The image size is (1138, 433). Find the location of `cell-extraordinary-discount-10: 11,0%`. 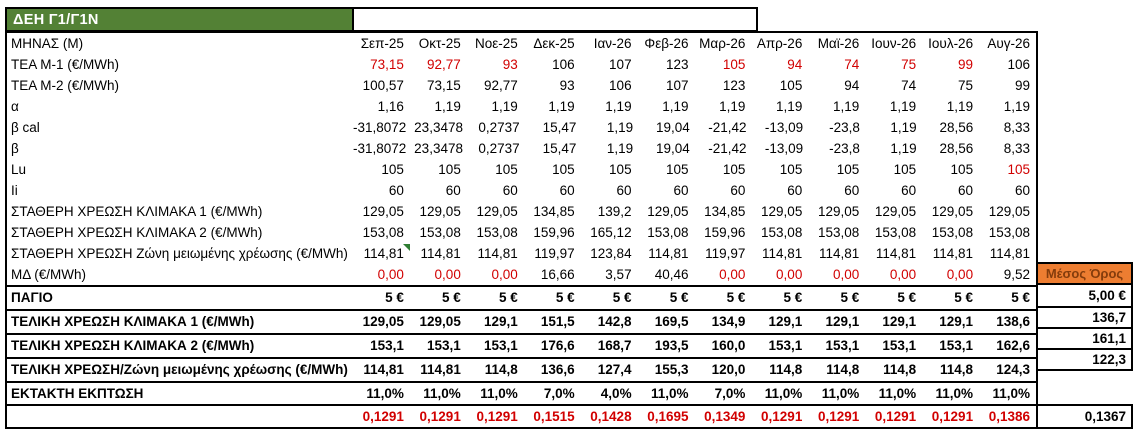

cell-extraordinary-discount-10: 11,0% is located at coordinates (954, 393).